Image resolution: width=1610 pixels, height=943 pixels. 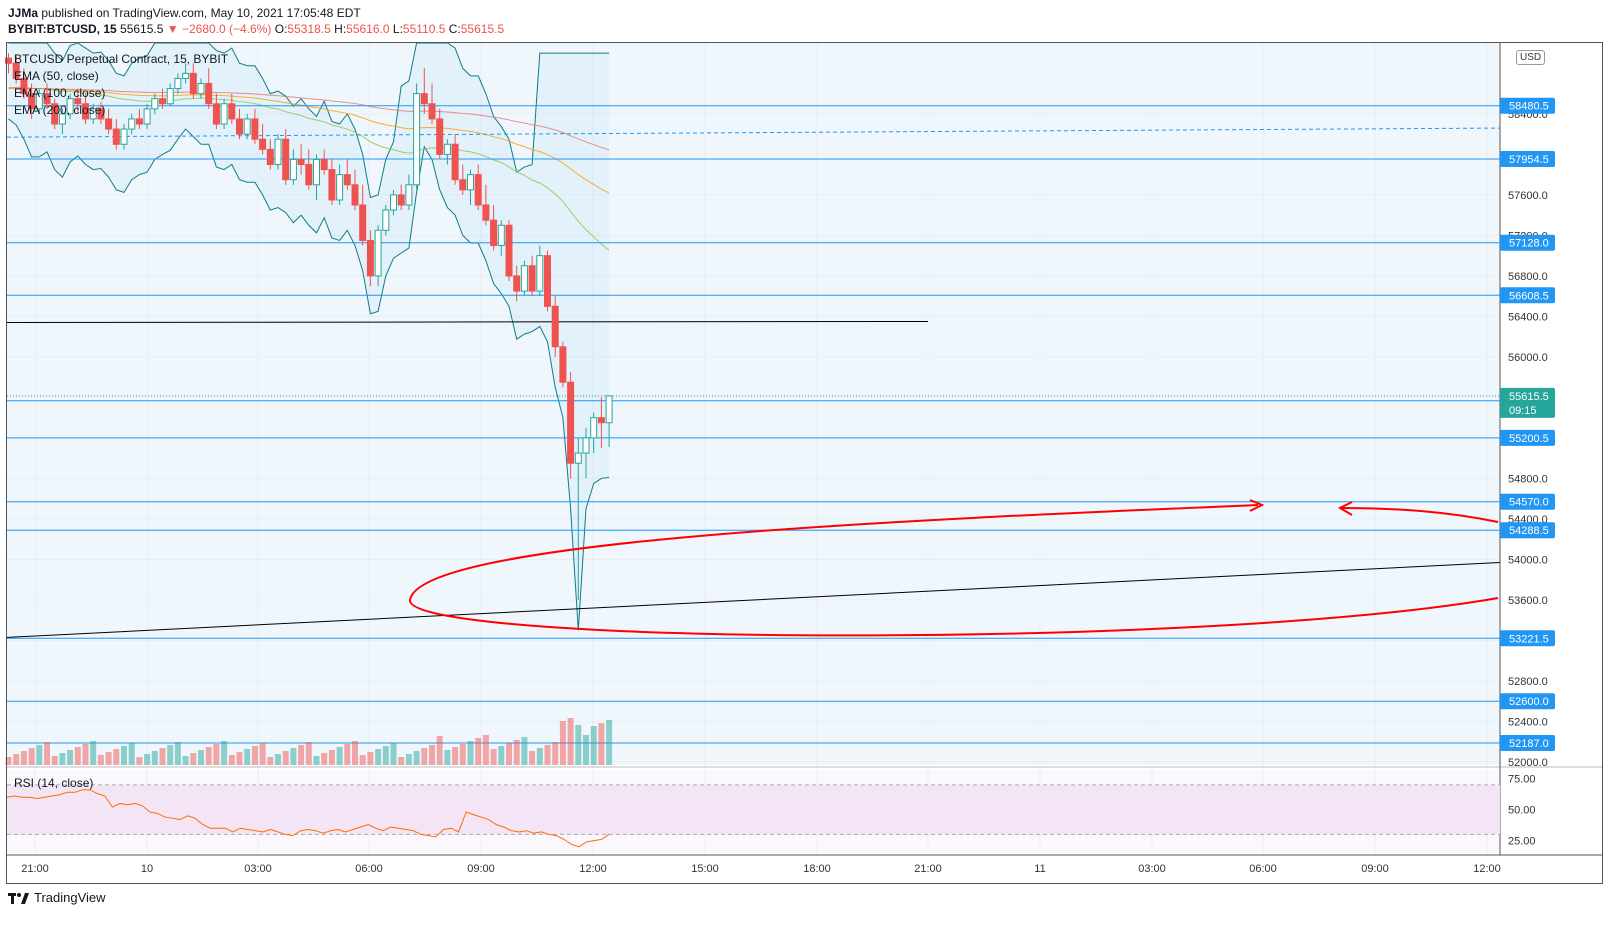 I want to click on ema100-line, so click(x=309, y=140).